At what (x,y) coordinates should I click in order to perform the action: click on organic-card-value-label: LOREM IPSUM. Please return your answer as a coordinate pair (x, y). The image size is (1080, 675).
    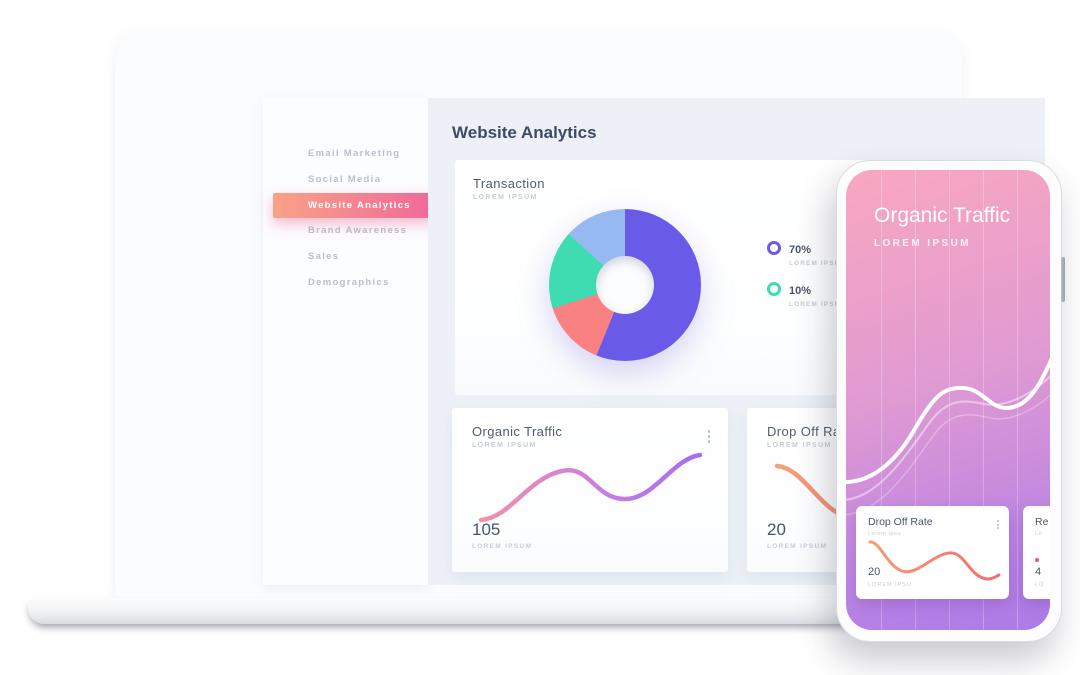
    Looking at the image, I should click on (502, 546).